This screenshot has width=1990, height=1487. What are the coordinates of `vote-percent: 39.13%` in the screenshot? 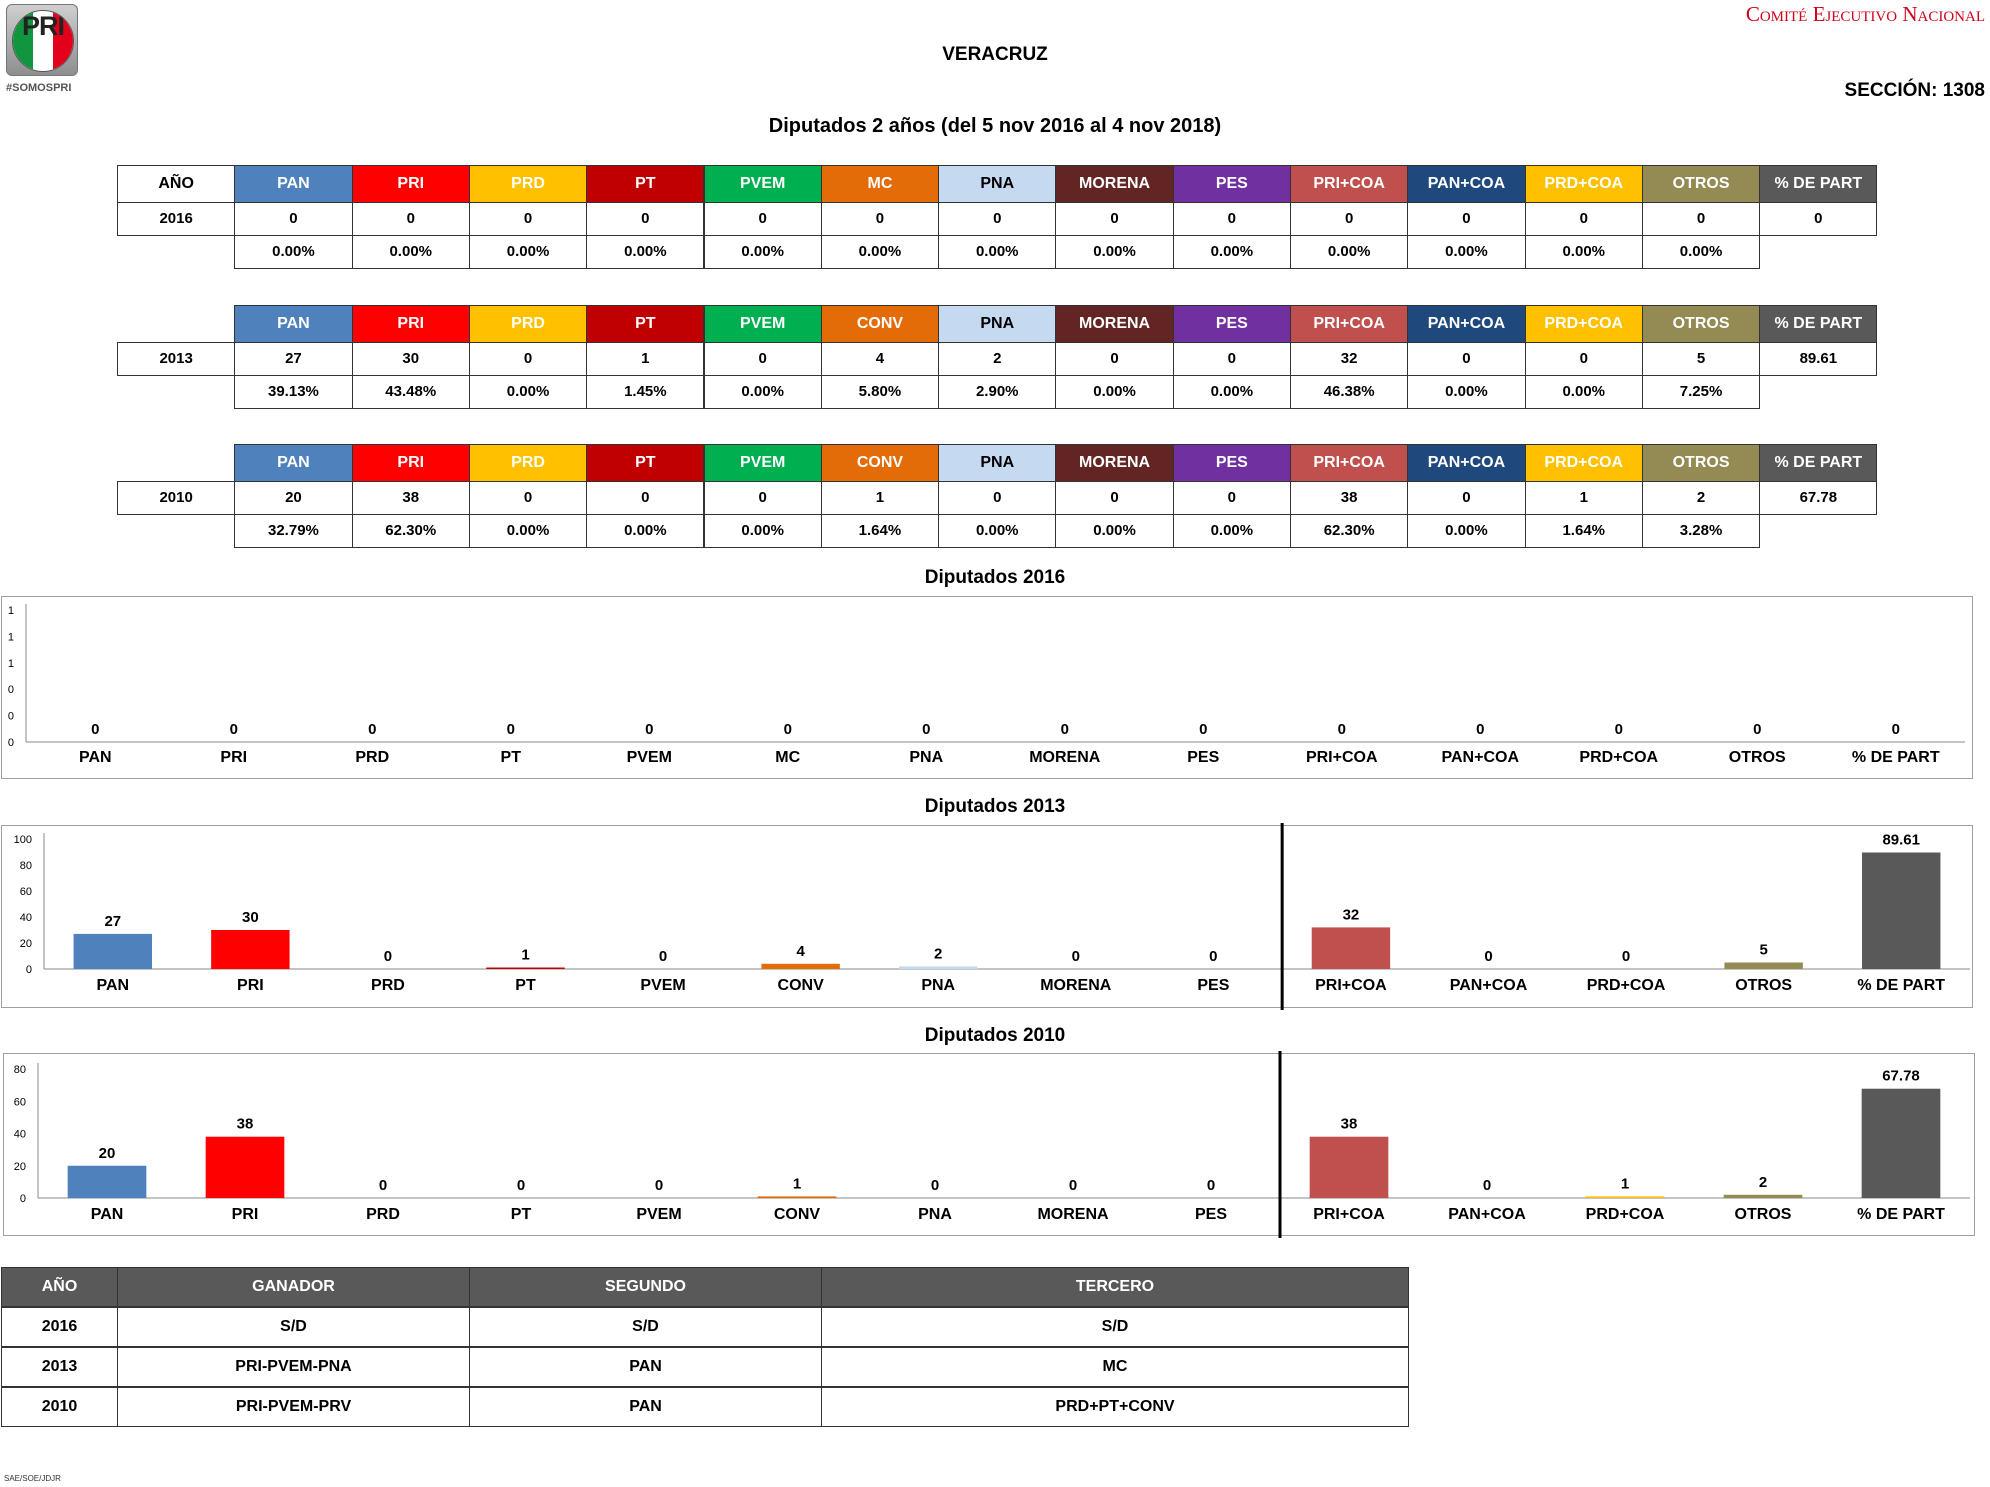 It's located at (293, 392).